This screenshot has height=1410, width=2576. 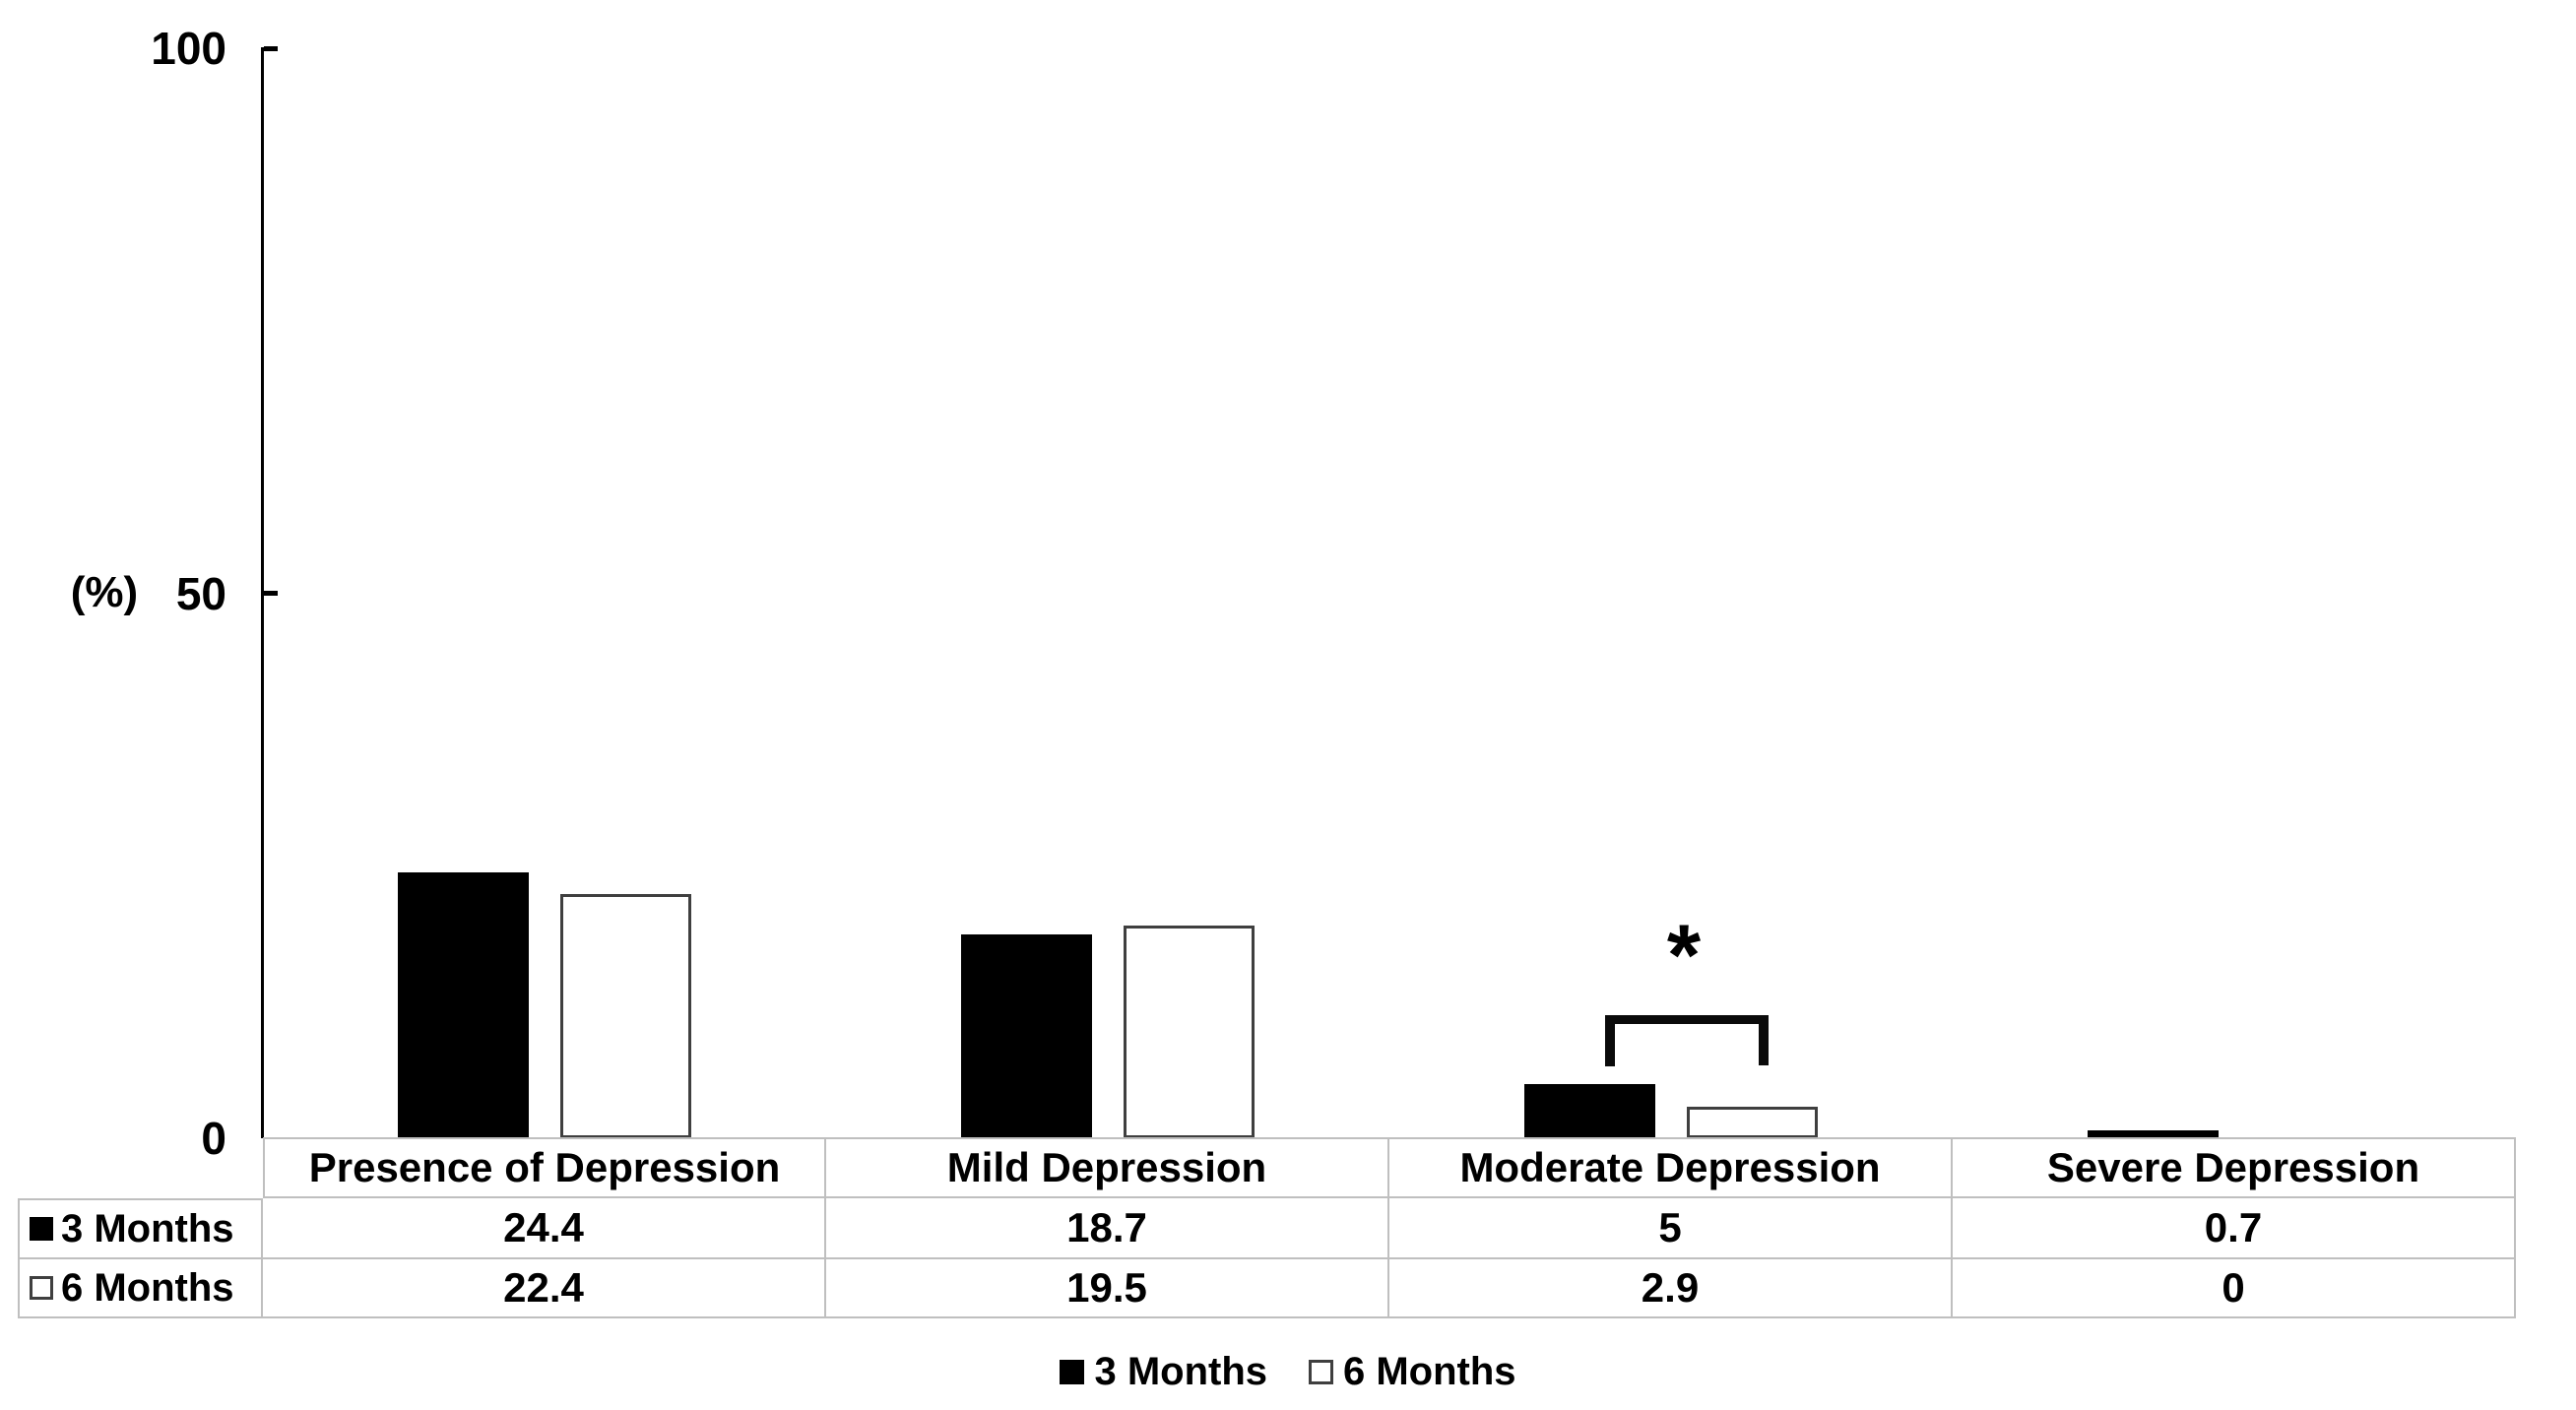 What do you see at coordinates (625, 1016) in the screenshot?
I see `bar-6-months-presence-of-depression` at bounding box center [625, 1016].